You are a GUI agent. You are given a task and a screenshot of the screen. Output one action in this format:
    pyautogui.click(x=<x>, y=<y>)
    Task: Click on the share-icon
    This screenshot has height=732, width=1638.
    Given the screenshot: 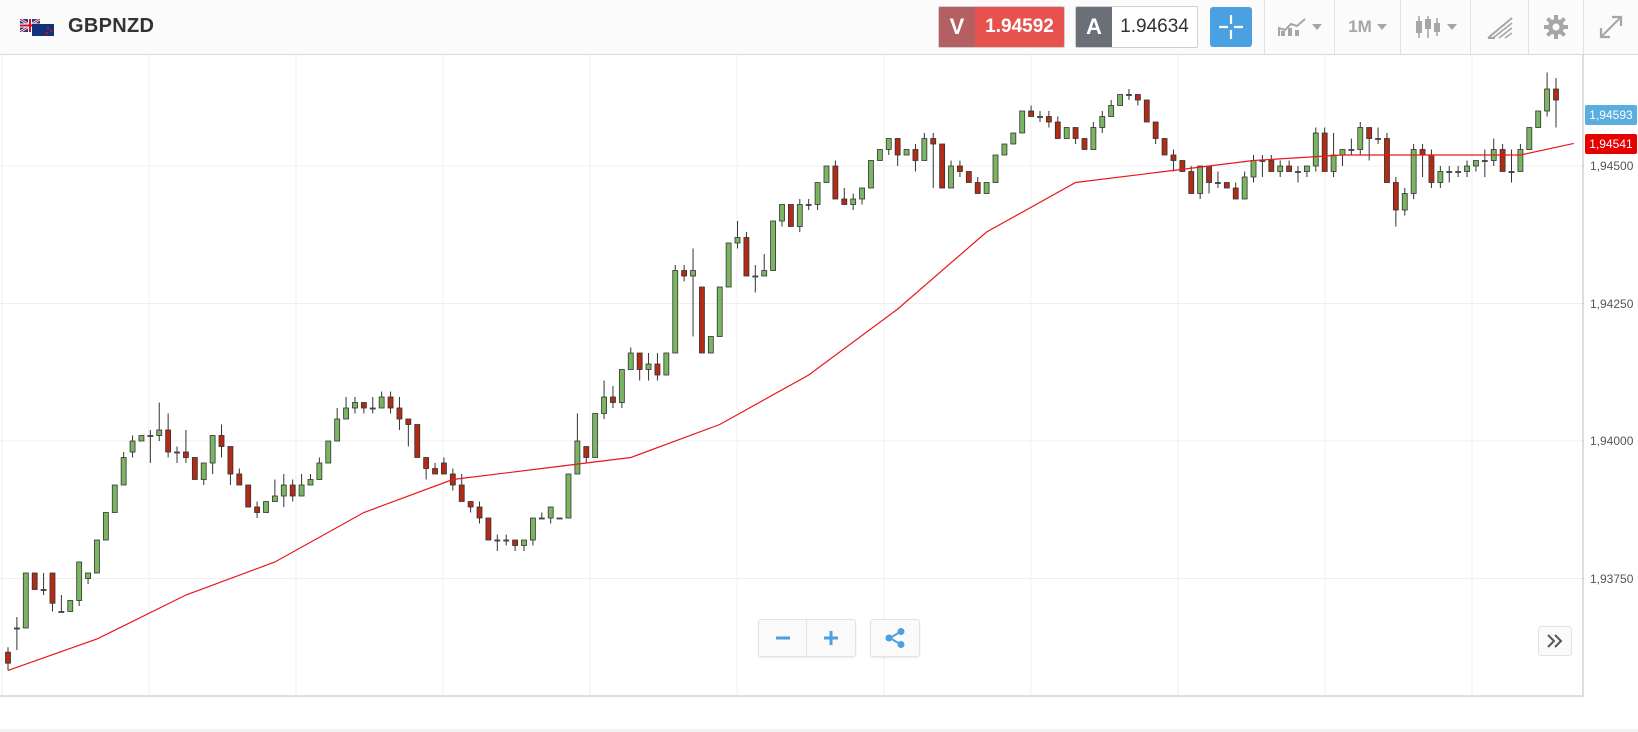 What is the action you would take?
    pyautogui.click(x=895, y=638)
    